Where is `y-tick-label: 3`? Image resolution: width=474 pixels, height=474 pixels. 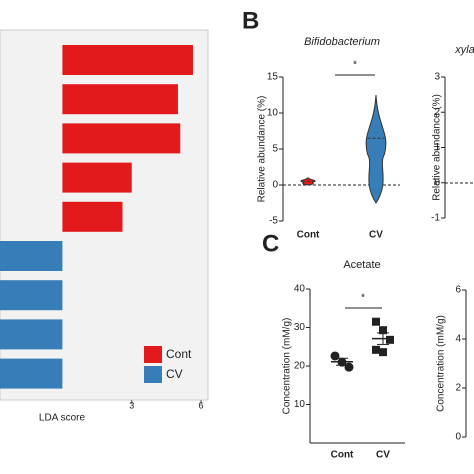 y-tick-label: 3 is located at coordinates (437, 77).